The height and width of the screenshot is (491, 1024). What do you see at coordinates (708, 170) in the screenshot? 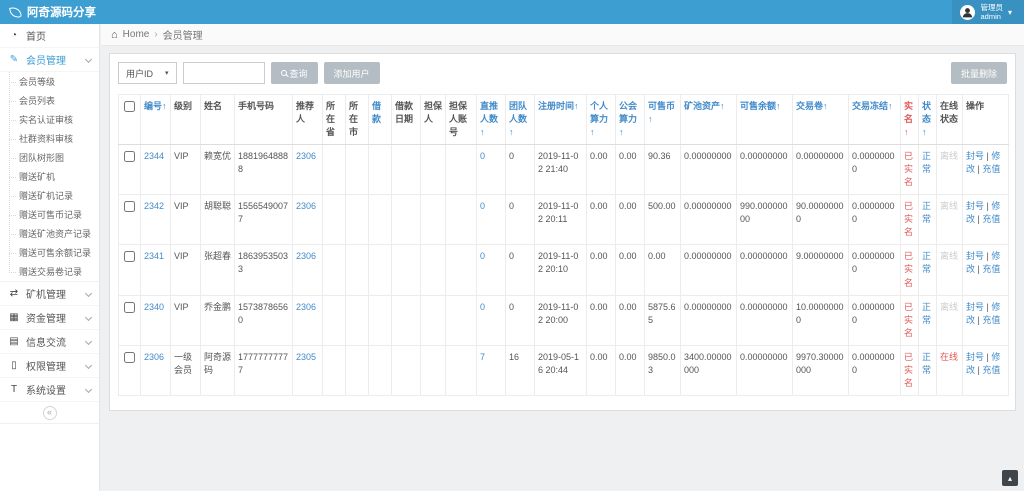
I see `cell-pool_assets: 0.00000000` at bounding box center [708, 170].